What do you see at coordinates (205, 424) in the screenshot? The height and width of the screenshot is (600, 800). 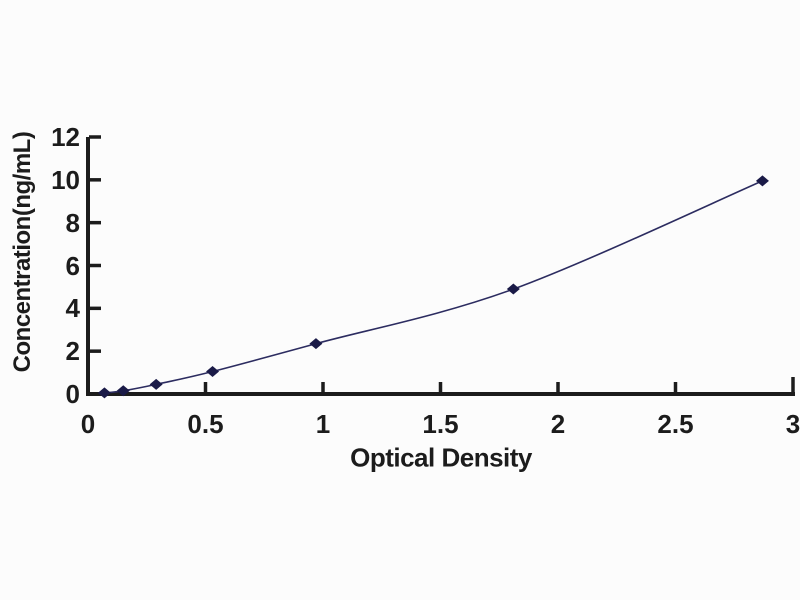 I see `x-tick-label: 0.5` at bounding box center [205, 424].